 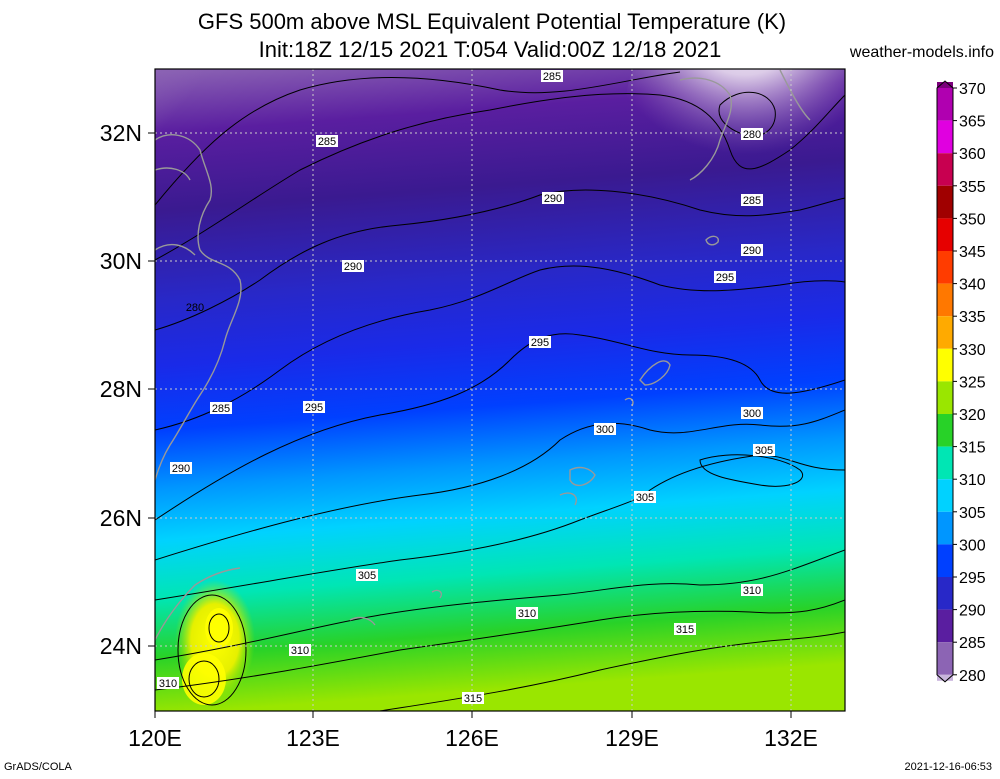 I want to click on contour-label-285-sw: 285, so click(x=221, y=408).